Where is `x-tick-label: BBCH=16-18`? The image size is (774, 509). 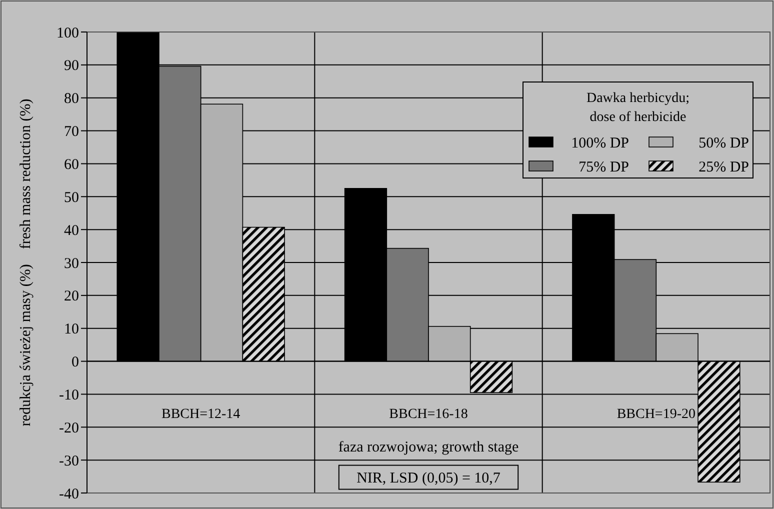
x-tick-label: BBCH=16-18 is located at coordinates (428, 414).